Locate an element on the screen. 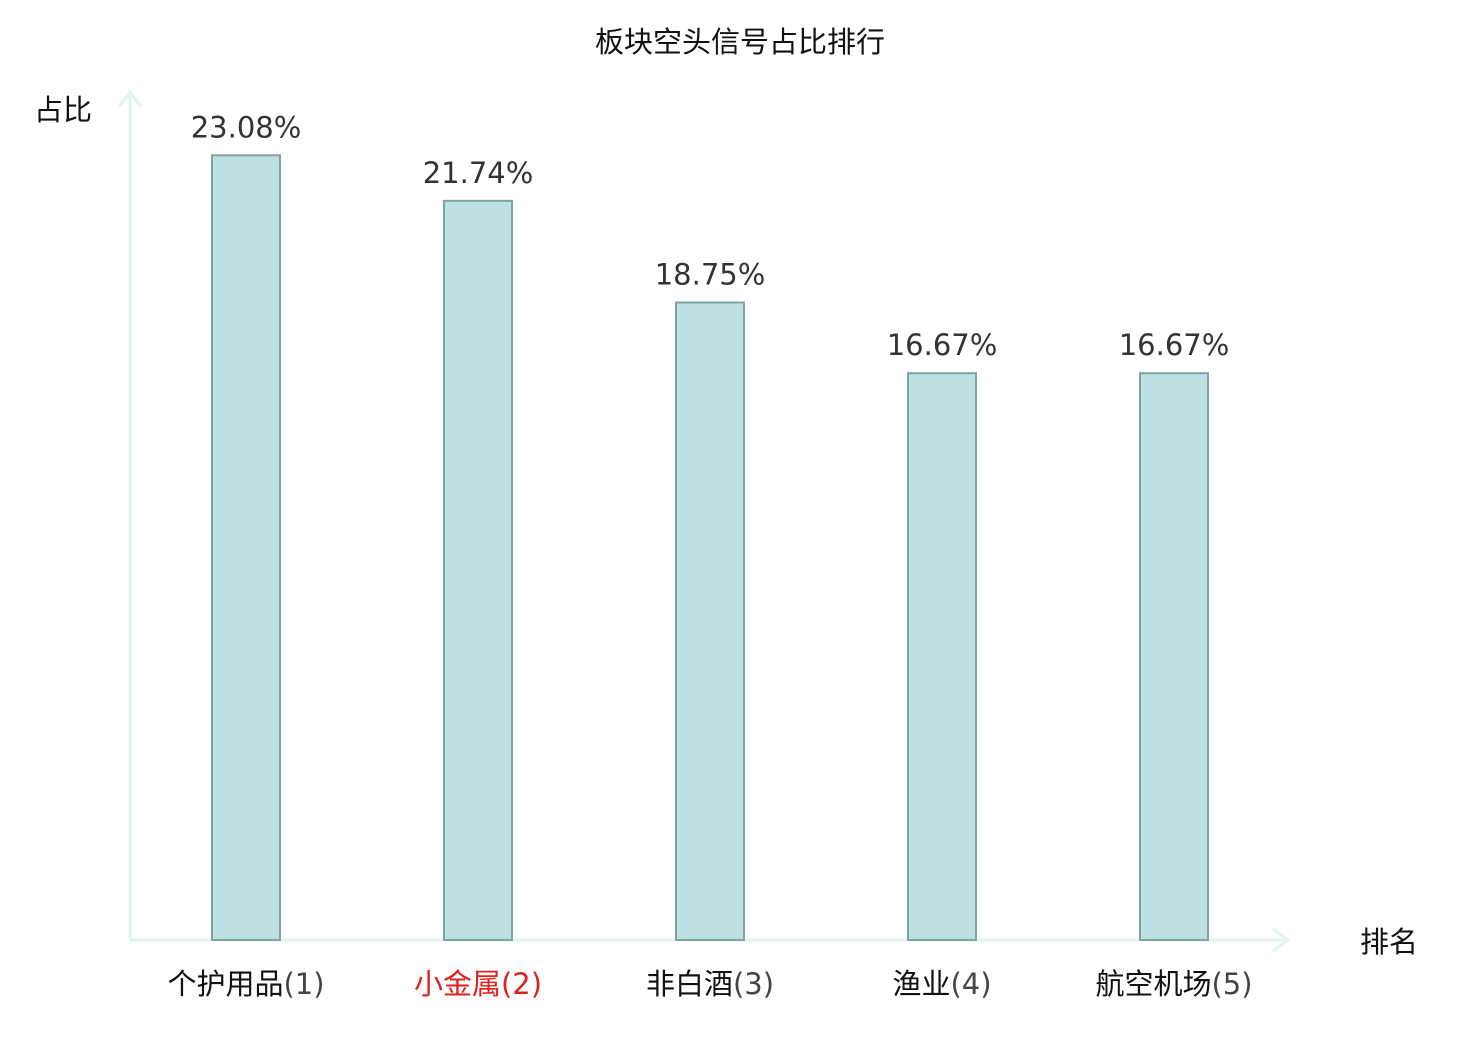 The image size is (1480, 1044). category-rank-3: (3) is located at coordinates (753, 984).